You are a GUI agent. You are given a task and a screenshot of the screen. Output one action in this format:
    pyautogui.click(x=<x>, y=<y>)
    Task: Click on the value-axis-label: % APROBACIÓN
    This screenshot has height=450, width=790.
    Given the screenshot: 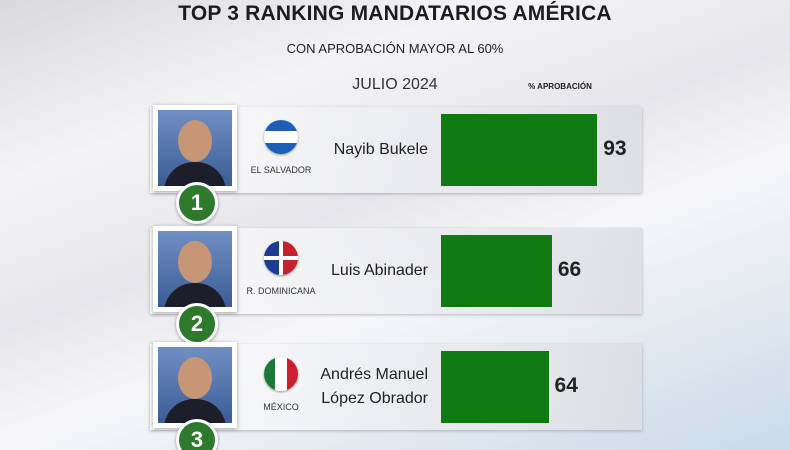 What is the action you would take?
    pyautogui.click(x=560, y=86)
    